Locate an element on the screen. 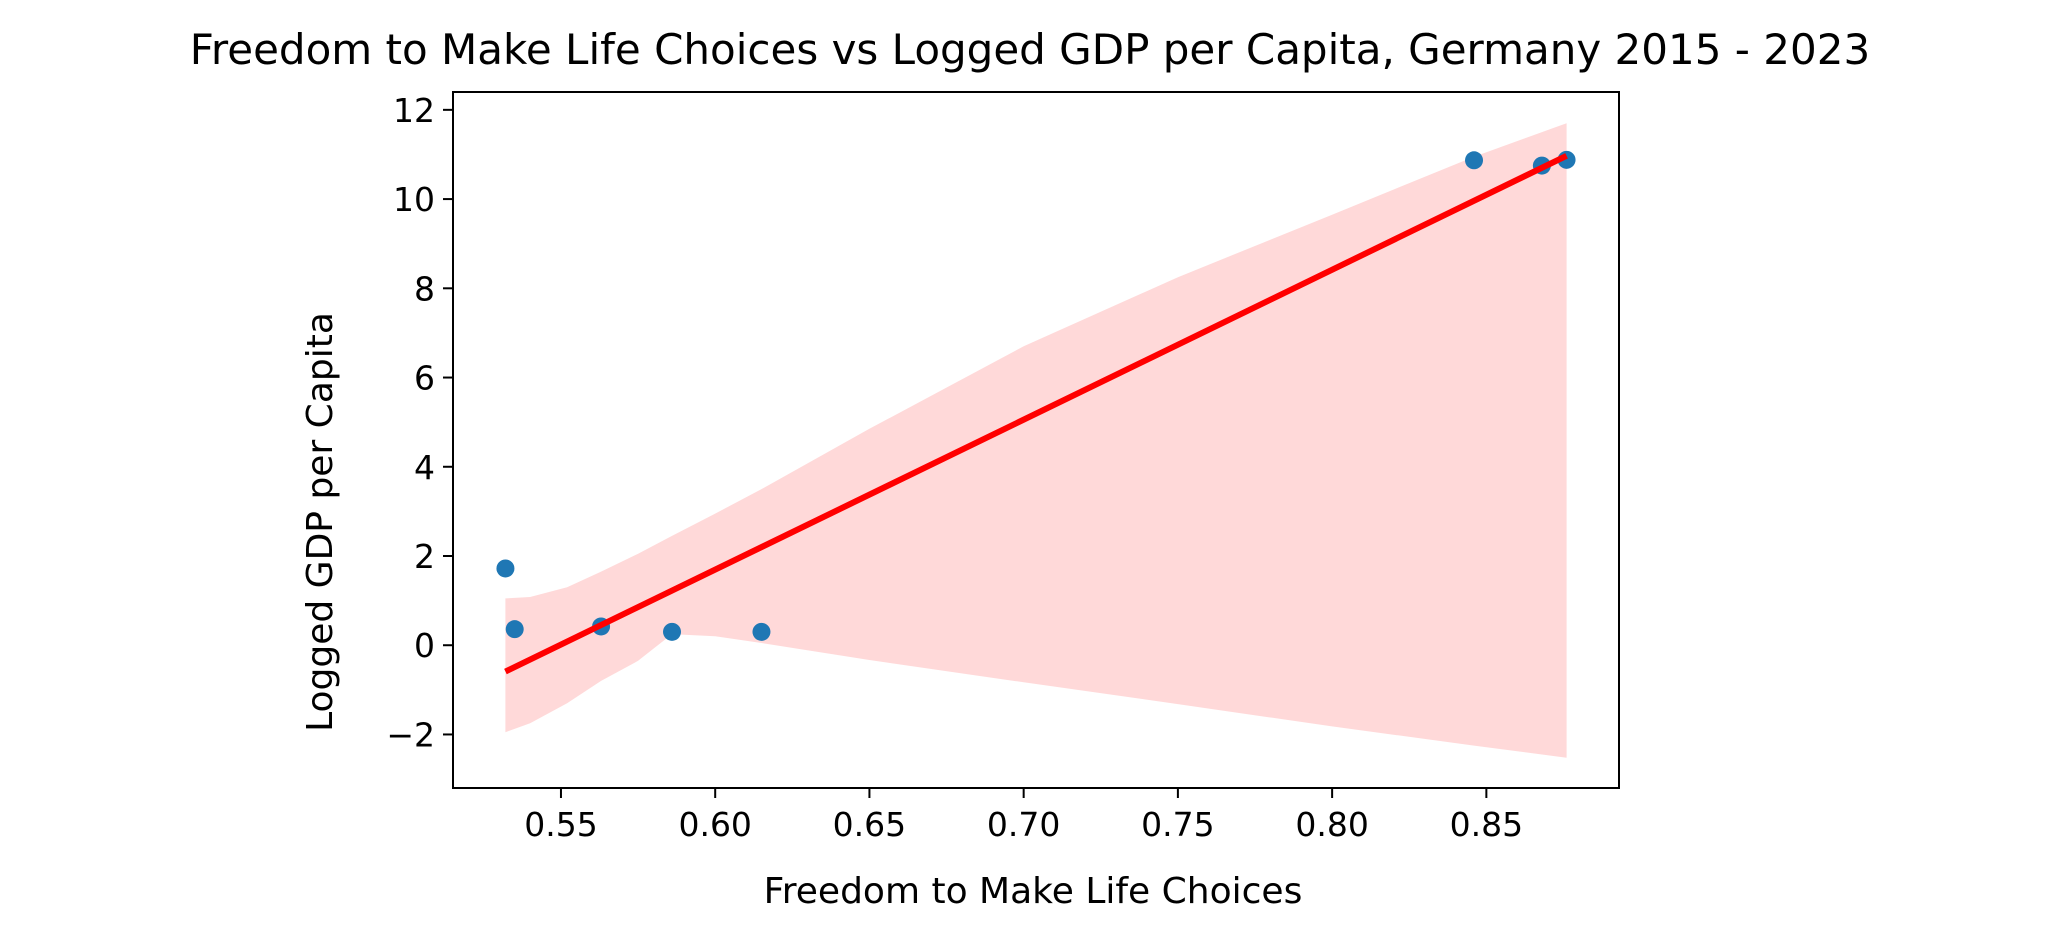 The width and height of the screenshot is (2061, 946). y-tick-label: 4 is located at coordinates (424, 467).